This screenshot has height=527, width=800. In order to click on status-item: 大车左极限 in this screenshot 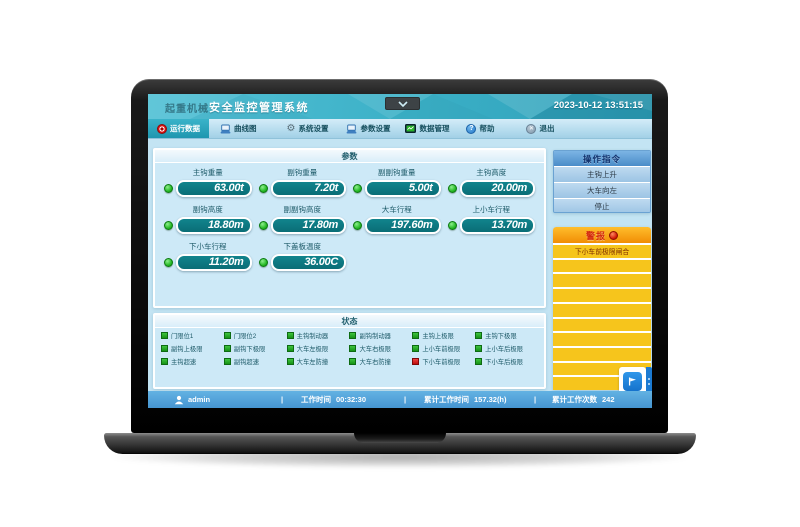, I will do `click(318, 348)`.